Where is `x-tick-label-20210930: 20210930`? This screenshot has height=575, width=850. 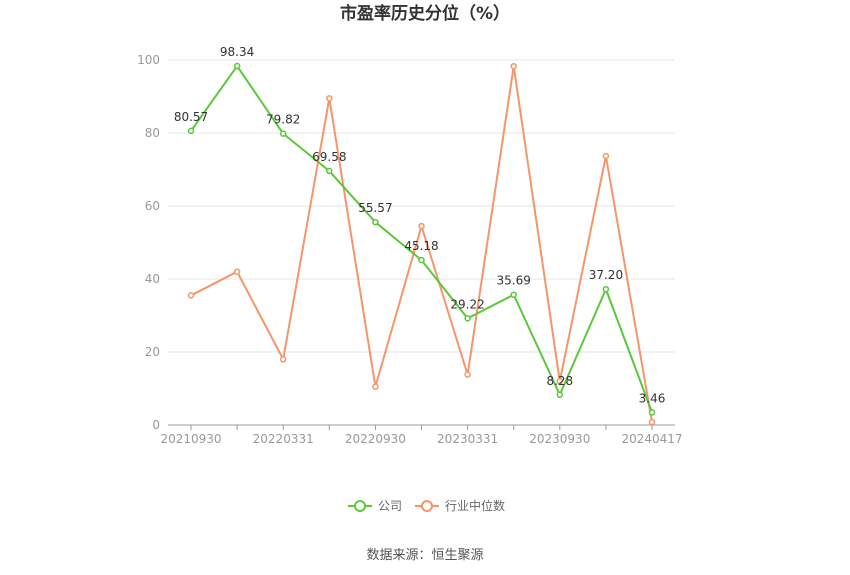 x-tick-label-20210930: 20210930 is located at coordinates (190, 439).